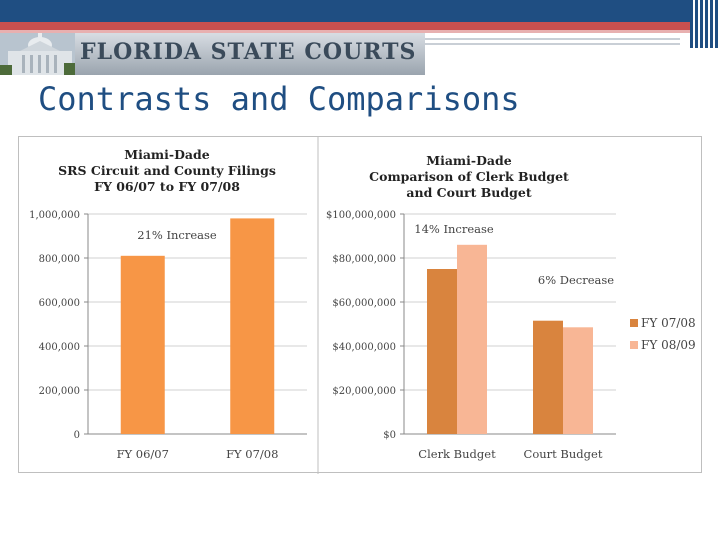 The image size is (720, 540). I want to click on corner-stripes, so click(705, 24).